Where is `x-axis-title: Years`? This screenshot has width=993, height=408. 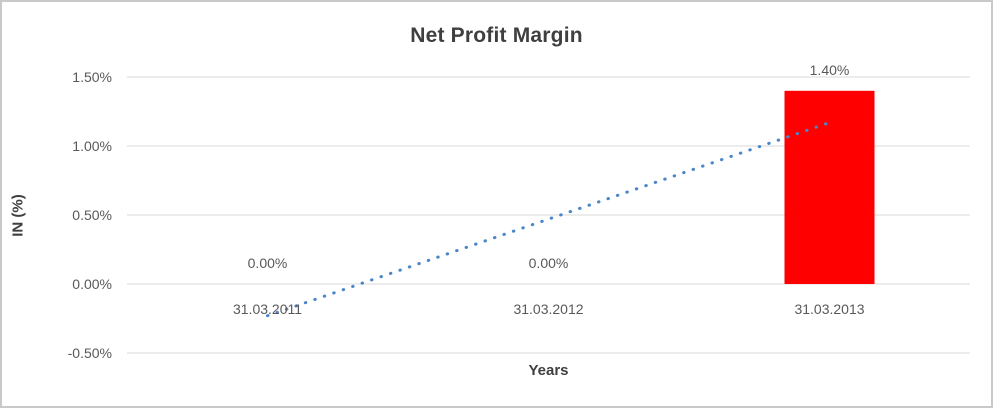 x-axis-title: Years is located at coordinates (548, 370).